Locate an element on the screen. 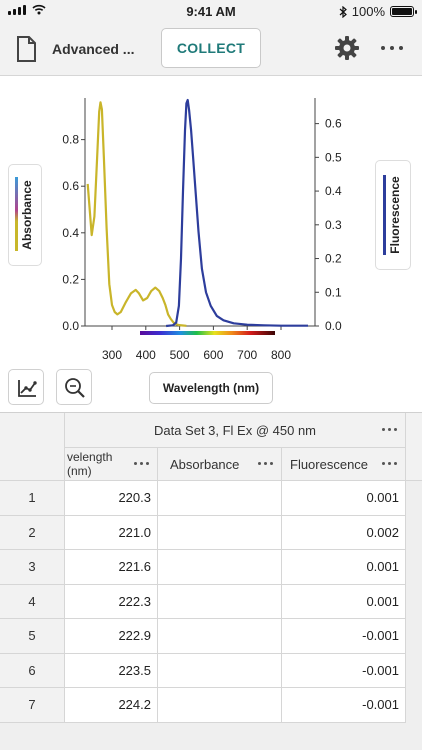 This screenshot has height=750, width=422. y-tick-label-right: 0.1 is located at coordinates (333, 292).